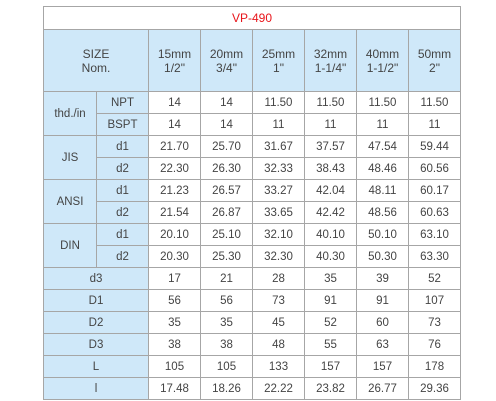 Image resolution: width=496 pixels, height=401 pixels. Describe the element at coordinates (174, 146) in the screenshot. I see `cell: 21.70` at that location.